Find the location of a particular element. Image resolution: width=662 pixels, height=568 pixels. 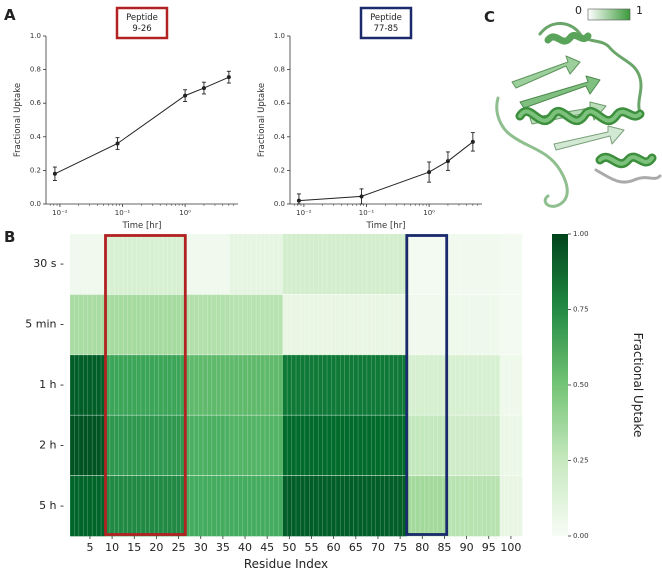

x-axis-label: Time [hr] is located at coordinates (141, 226).